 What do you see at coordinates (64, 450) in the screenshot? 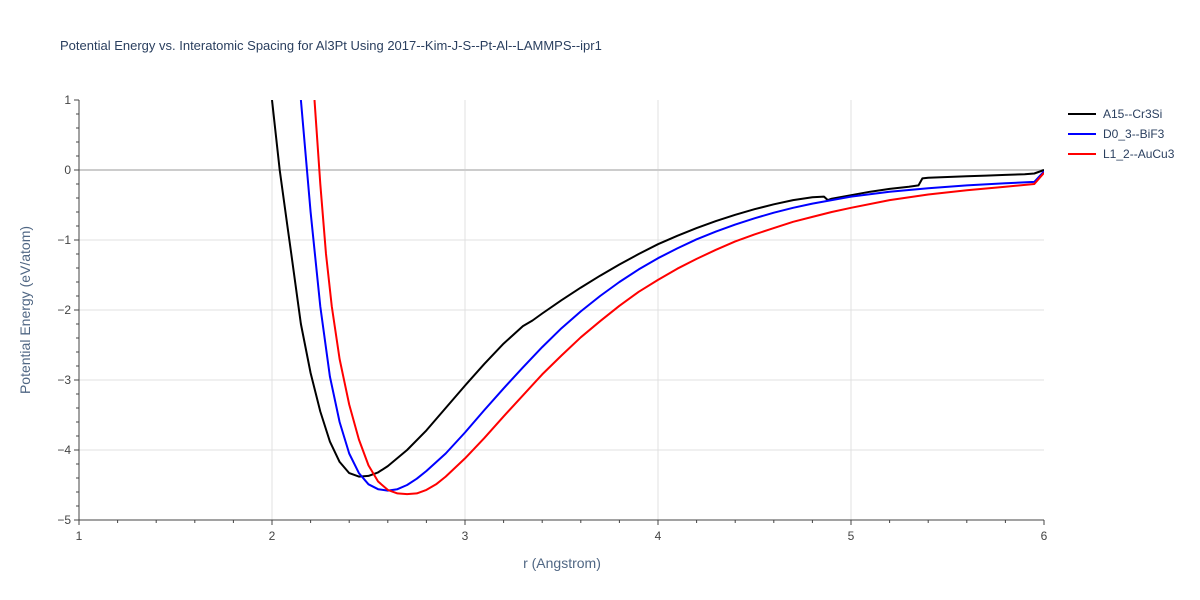
I see `y-tick-label: −4` at bounding box center [64, 450].